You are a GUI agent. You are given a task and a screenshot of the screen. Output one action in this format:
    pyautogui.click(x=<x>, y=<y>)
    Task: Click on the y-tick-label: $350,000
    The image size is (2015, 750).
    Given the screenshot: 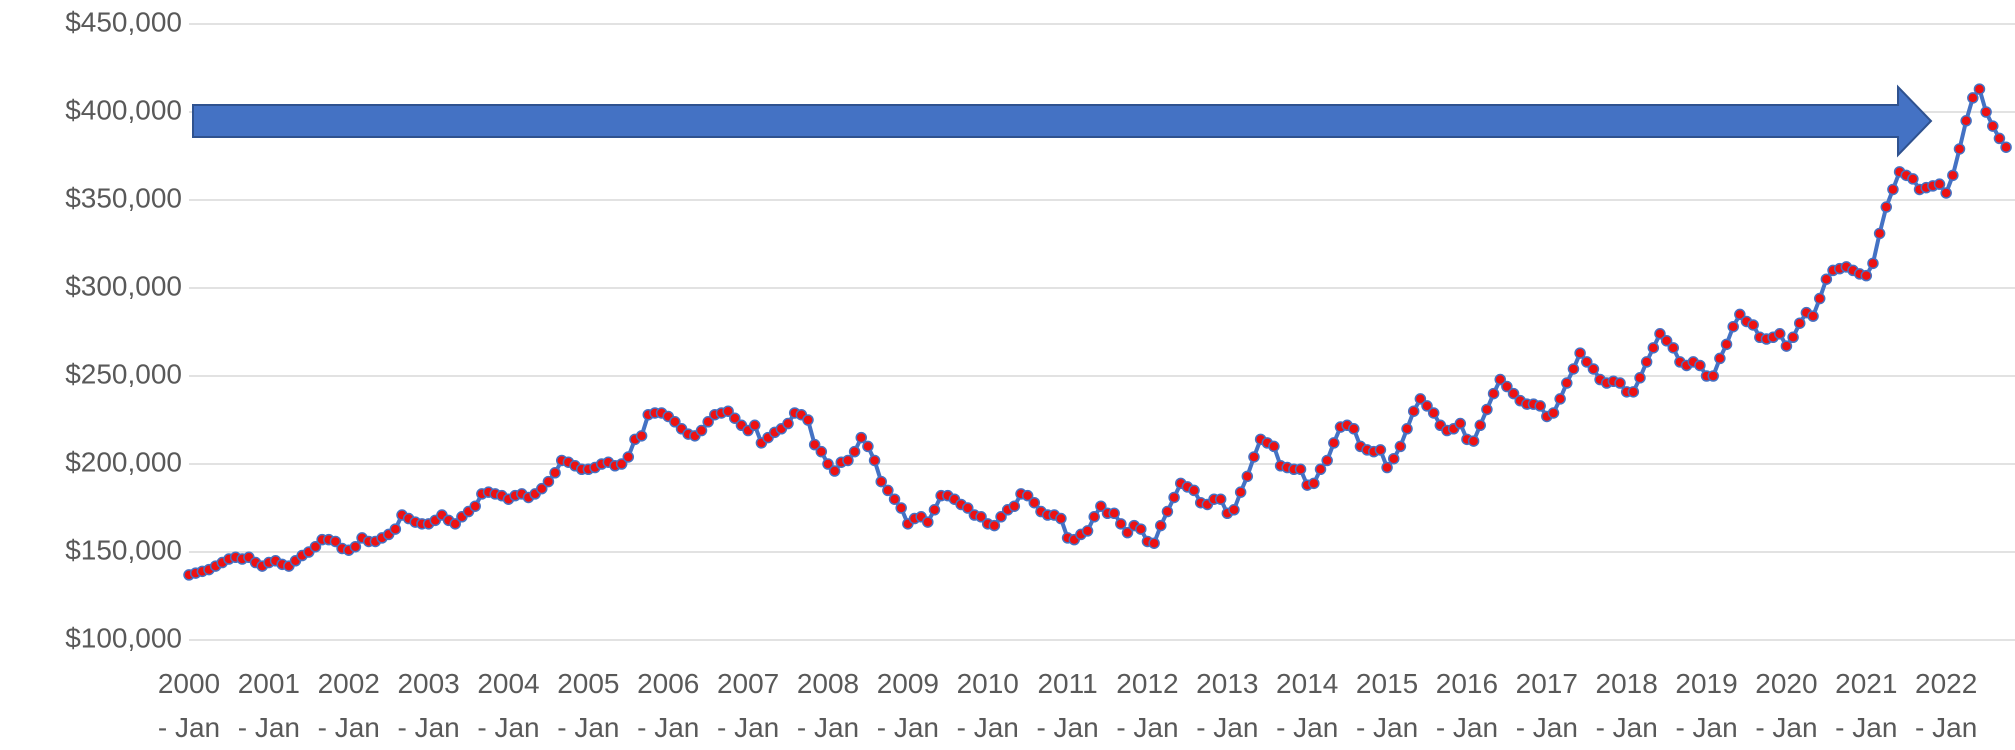 What is the action you would take?
    pyautogui.click(x=123, y=197)
    